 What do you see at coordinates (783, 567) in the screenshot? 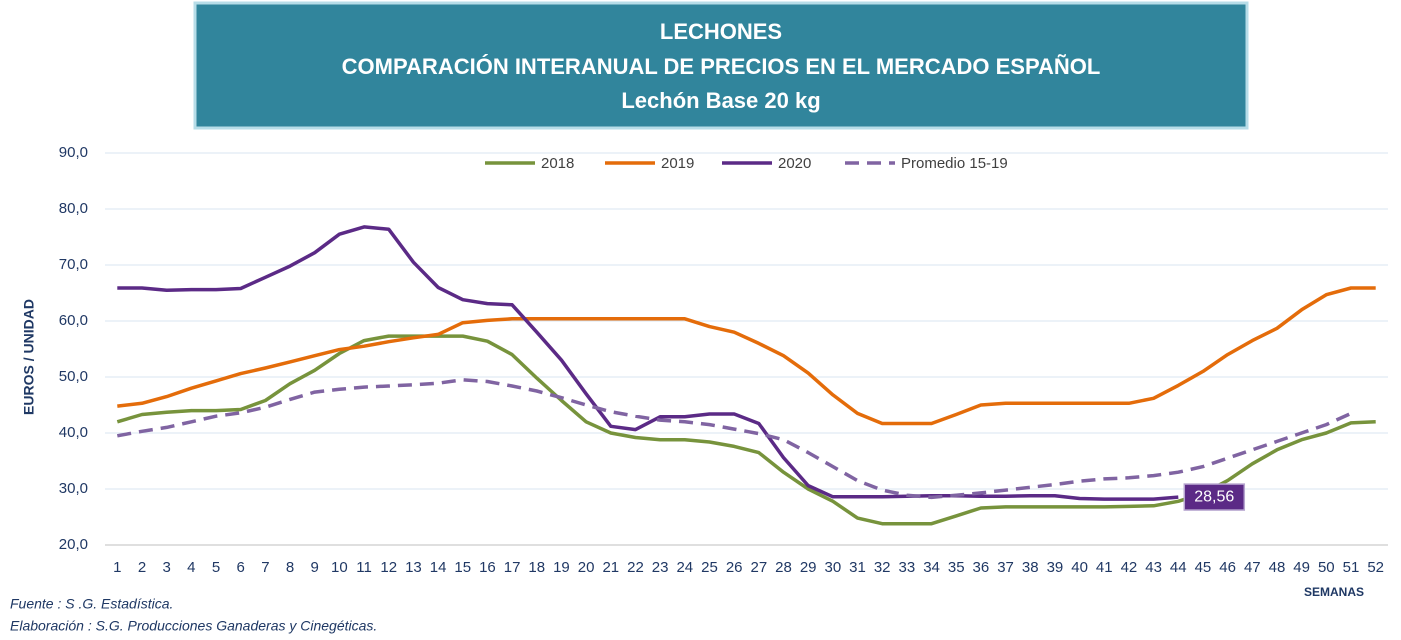
I see `x-tick-label: 28` at bounding box center [783, 567].